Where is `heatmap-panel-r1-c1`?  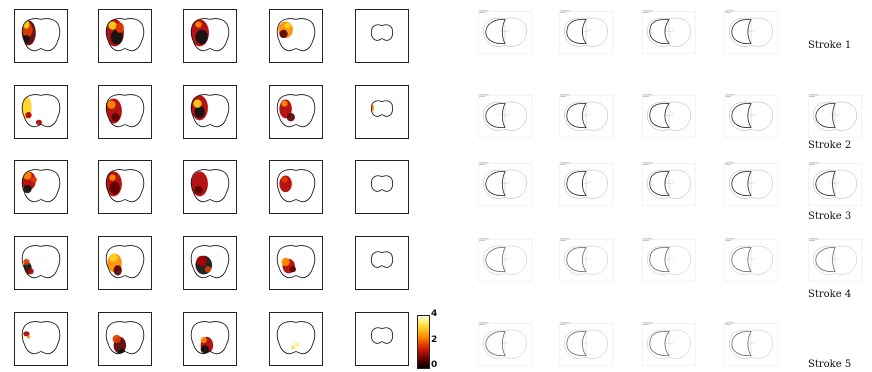
heatmap-panel-r1-c1 is located at coordinates (41, 36).